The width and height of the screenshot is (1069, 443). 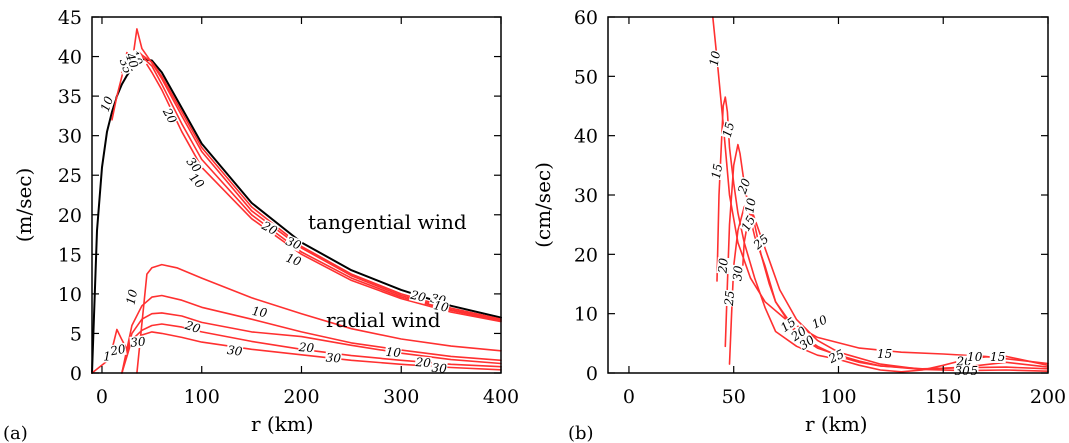 I want to click on panel-b-y-tick-label: 10, so click(x=586, y=315).